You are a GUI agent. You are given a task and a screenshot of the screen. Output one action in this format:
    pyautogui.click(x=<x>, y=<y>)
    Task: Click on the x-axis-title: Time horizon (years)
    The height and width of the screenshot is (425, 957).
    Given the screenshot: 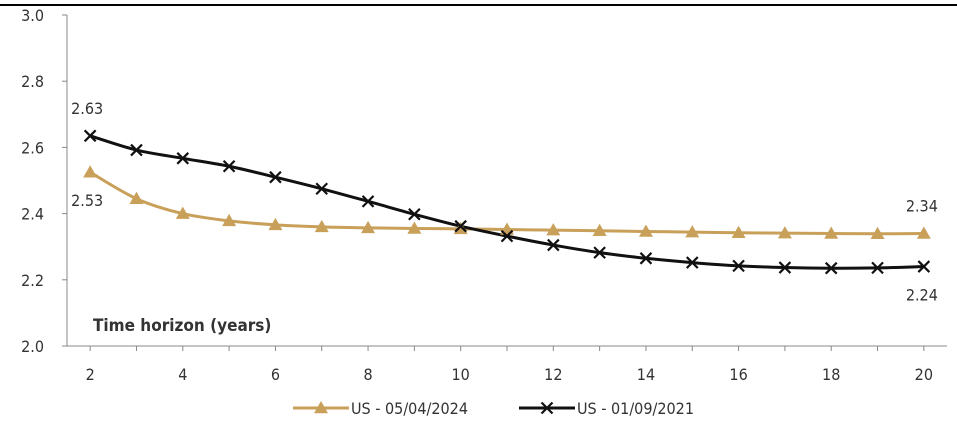 What is the action you would take?
    pyautogui.click(x=182, y=326)
    